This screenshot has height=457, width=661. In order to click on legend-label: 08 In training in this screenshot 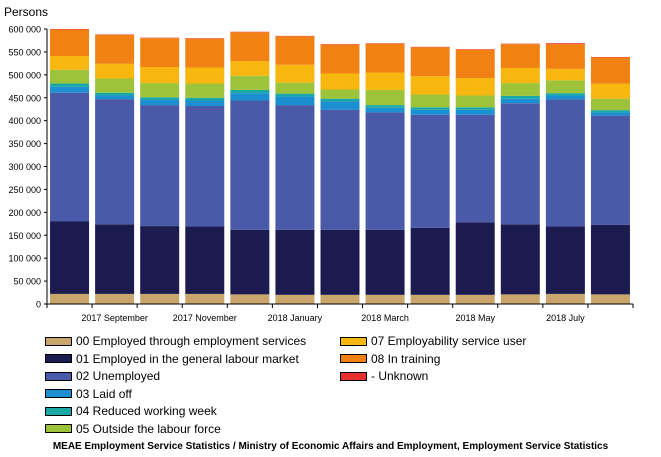, I will do `click(406, 358)`.